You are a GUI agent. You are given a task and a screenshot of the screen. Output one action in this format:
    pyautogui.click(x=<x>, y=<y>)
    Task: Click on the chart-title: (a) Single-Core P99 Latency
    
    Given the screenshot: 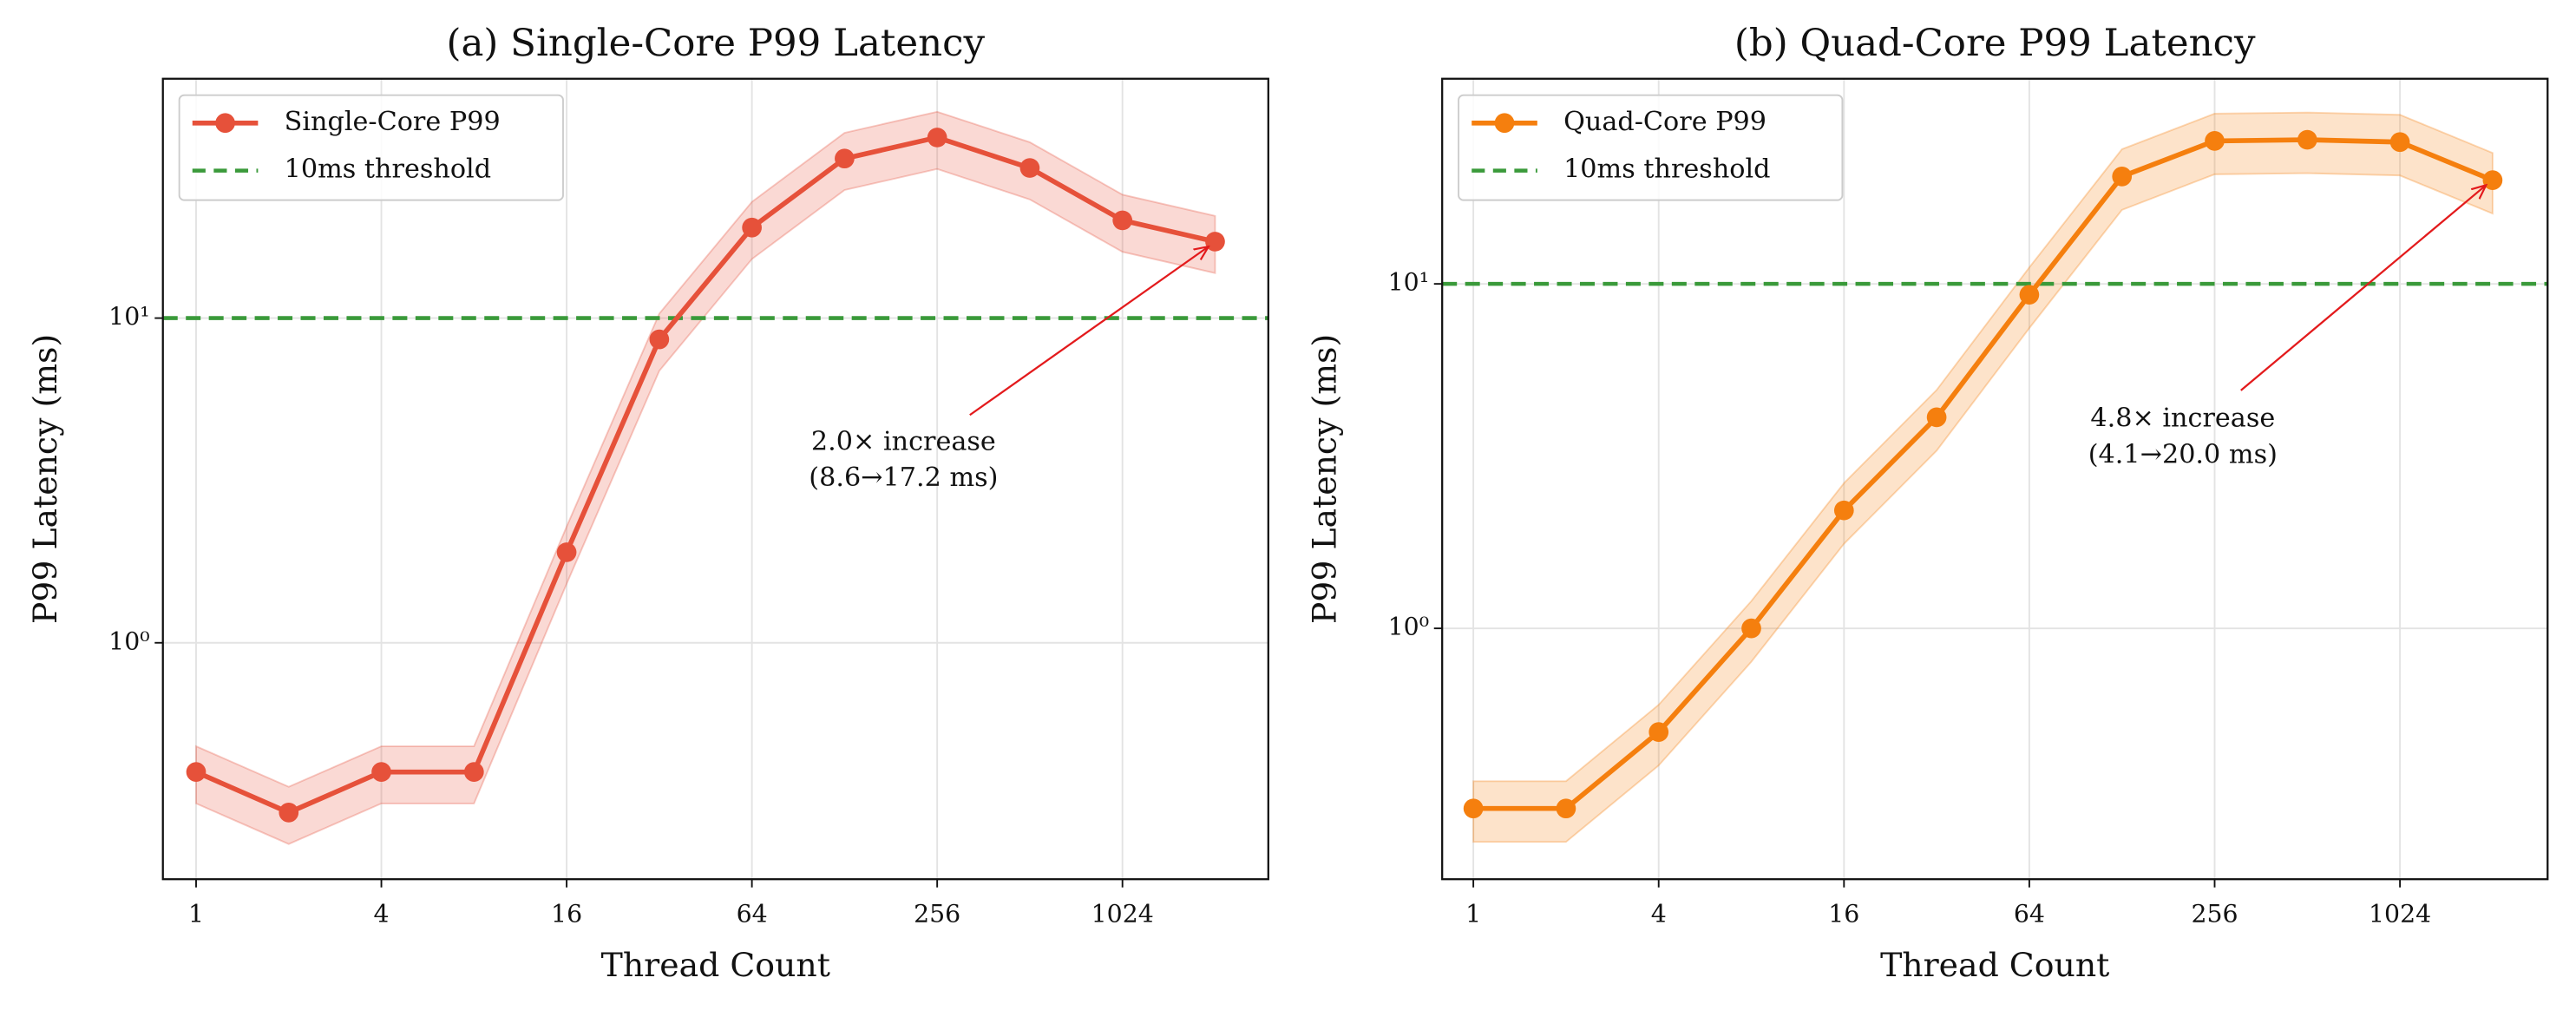 What is the action you would take?
    pyautogui.click(x=716, y=43)
    